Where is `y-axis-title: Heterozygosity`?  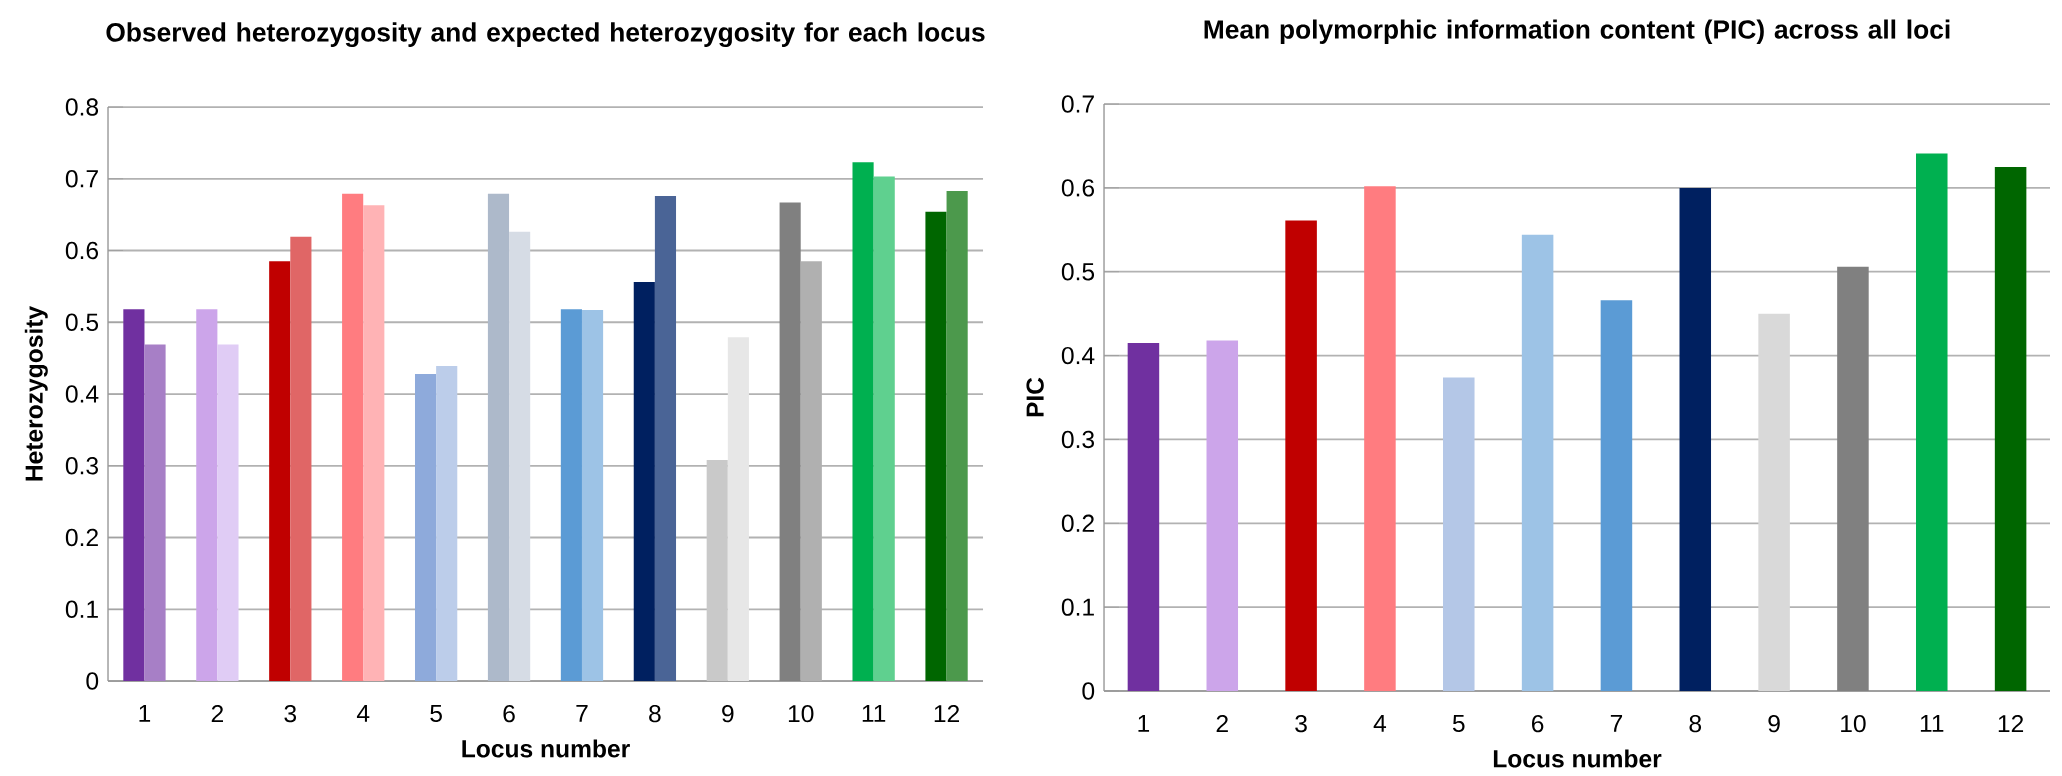 y-axis-title: Heterozygosity is located at coordinates (36, 393).